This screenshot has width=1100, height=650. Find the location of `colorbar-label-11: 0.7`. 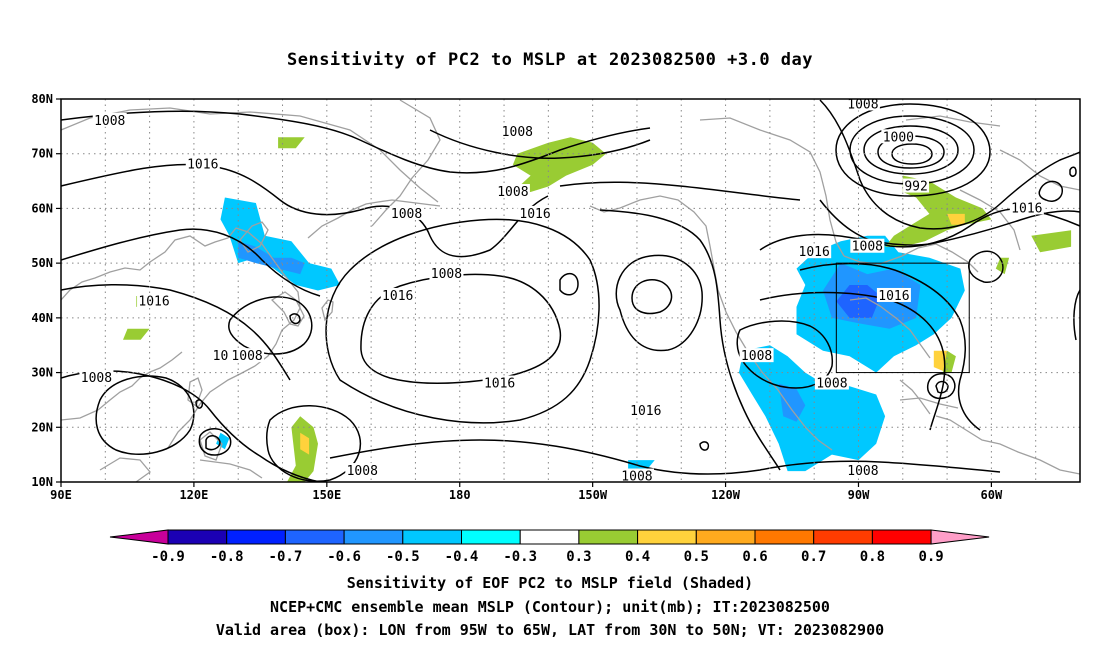

colorbar-label-11: 0.7 is located at coordinates (813, 557).